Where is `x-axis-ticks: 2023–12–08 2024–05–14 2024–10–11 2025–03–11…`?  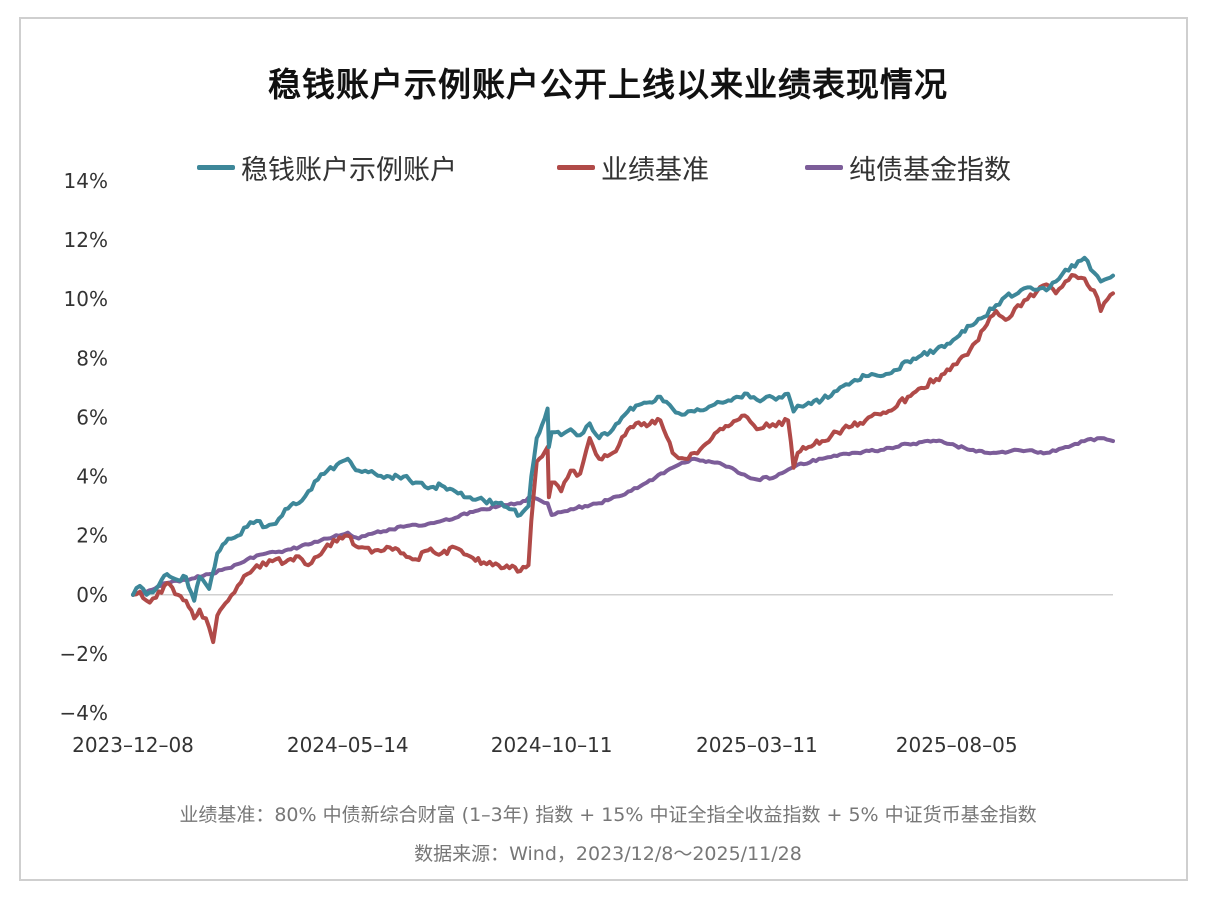 x-axis-ticks: 2023–12–08 2024–05–14 2024–10–11 2025–03–11… is located at coordinates (544, 745).